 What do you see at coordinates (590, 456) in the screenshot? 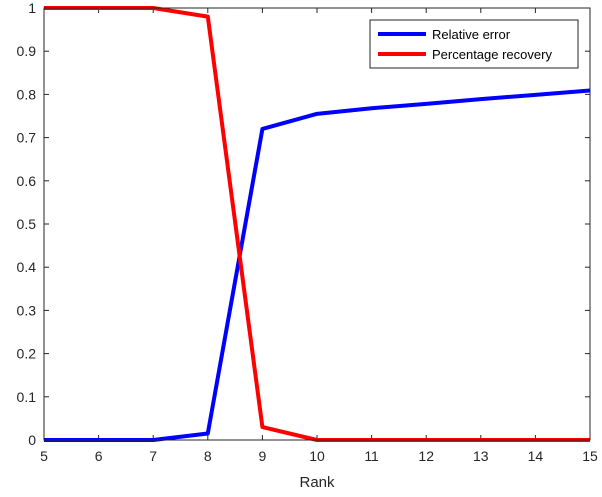
I see `x-tick-label: 15` at bounding box center [590, 456].